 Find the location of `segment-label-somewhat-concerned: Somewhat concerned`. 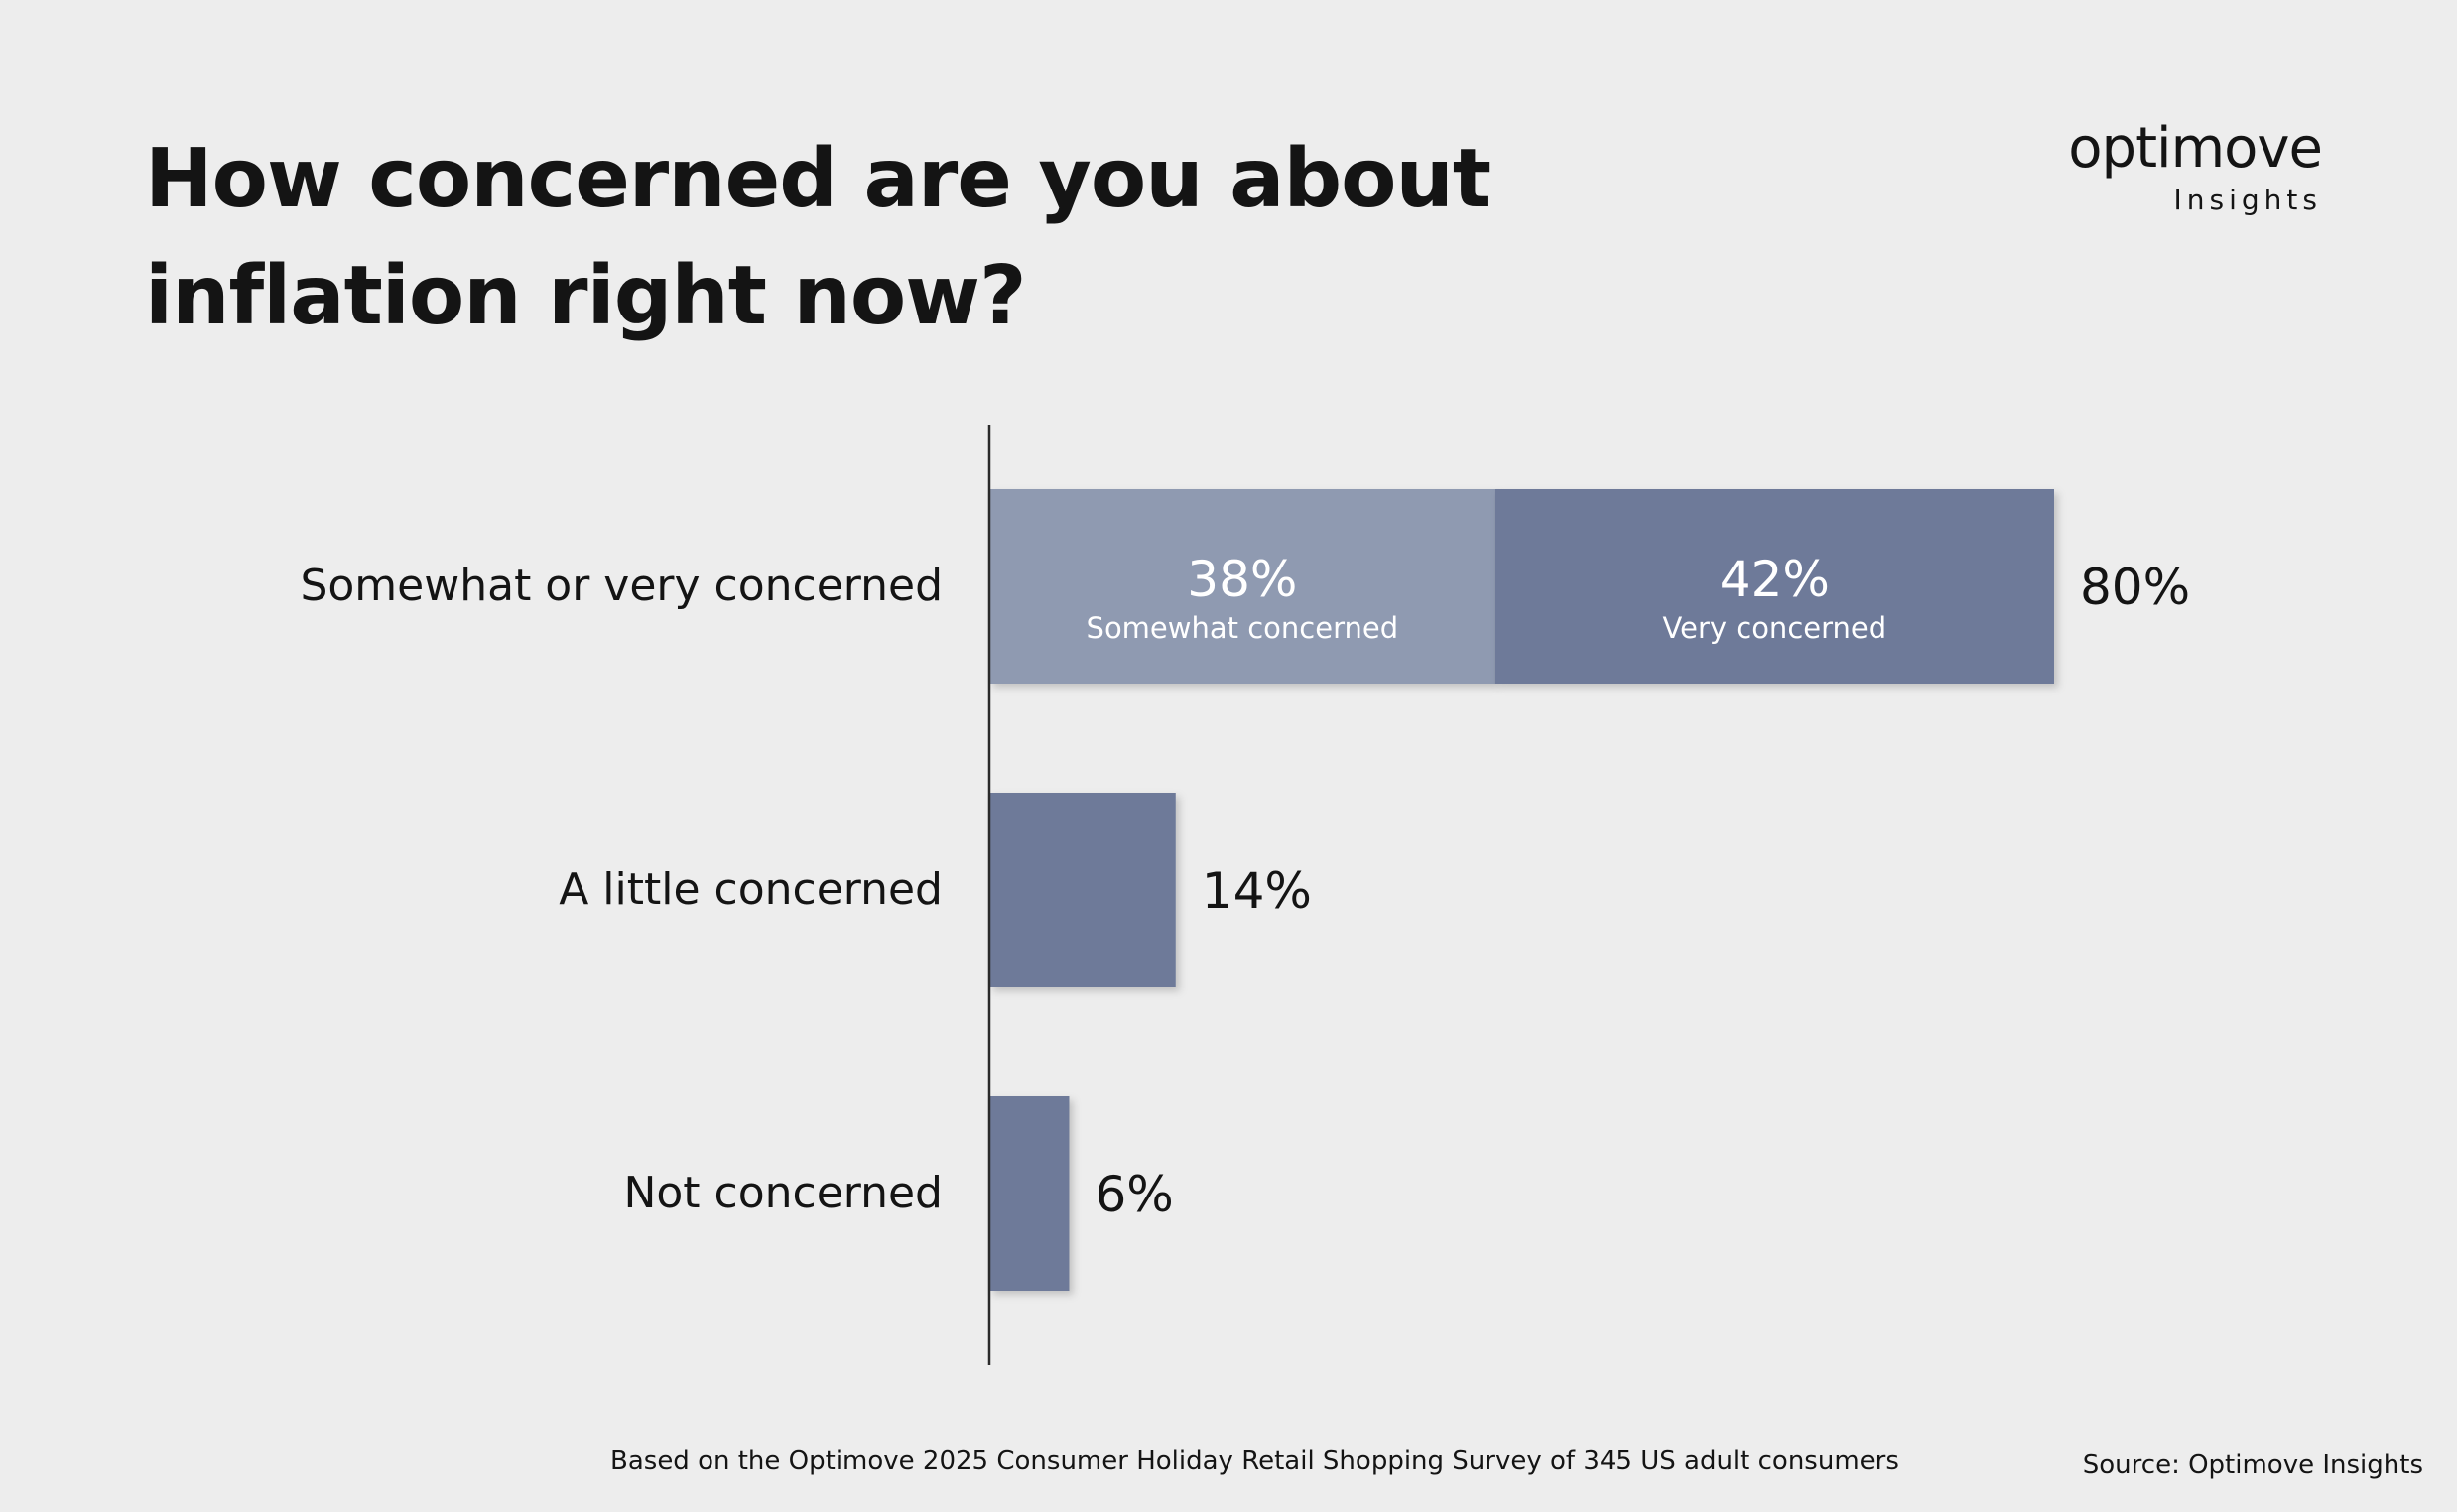

segment-label-somewhat-concerned: Somewhat concerned is located at coordinates (1243, 628).